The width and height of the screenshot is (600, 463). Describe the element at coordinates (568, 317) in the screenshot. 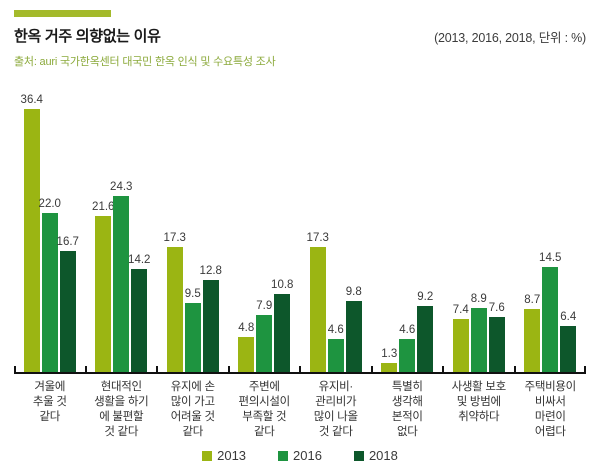

I see `bar-value-label: 6.4` at that location.